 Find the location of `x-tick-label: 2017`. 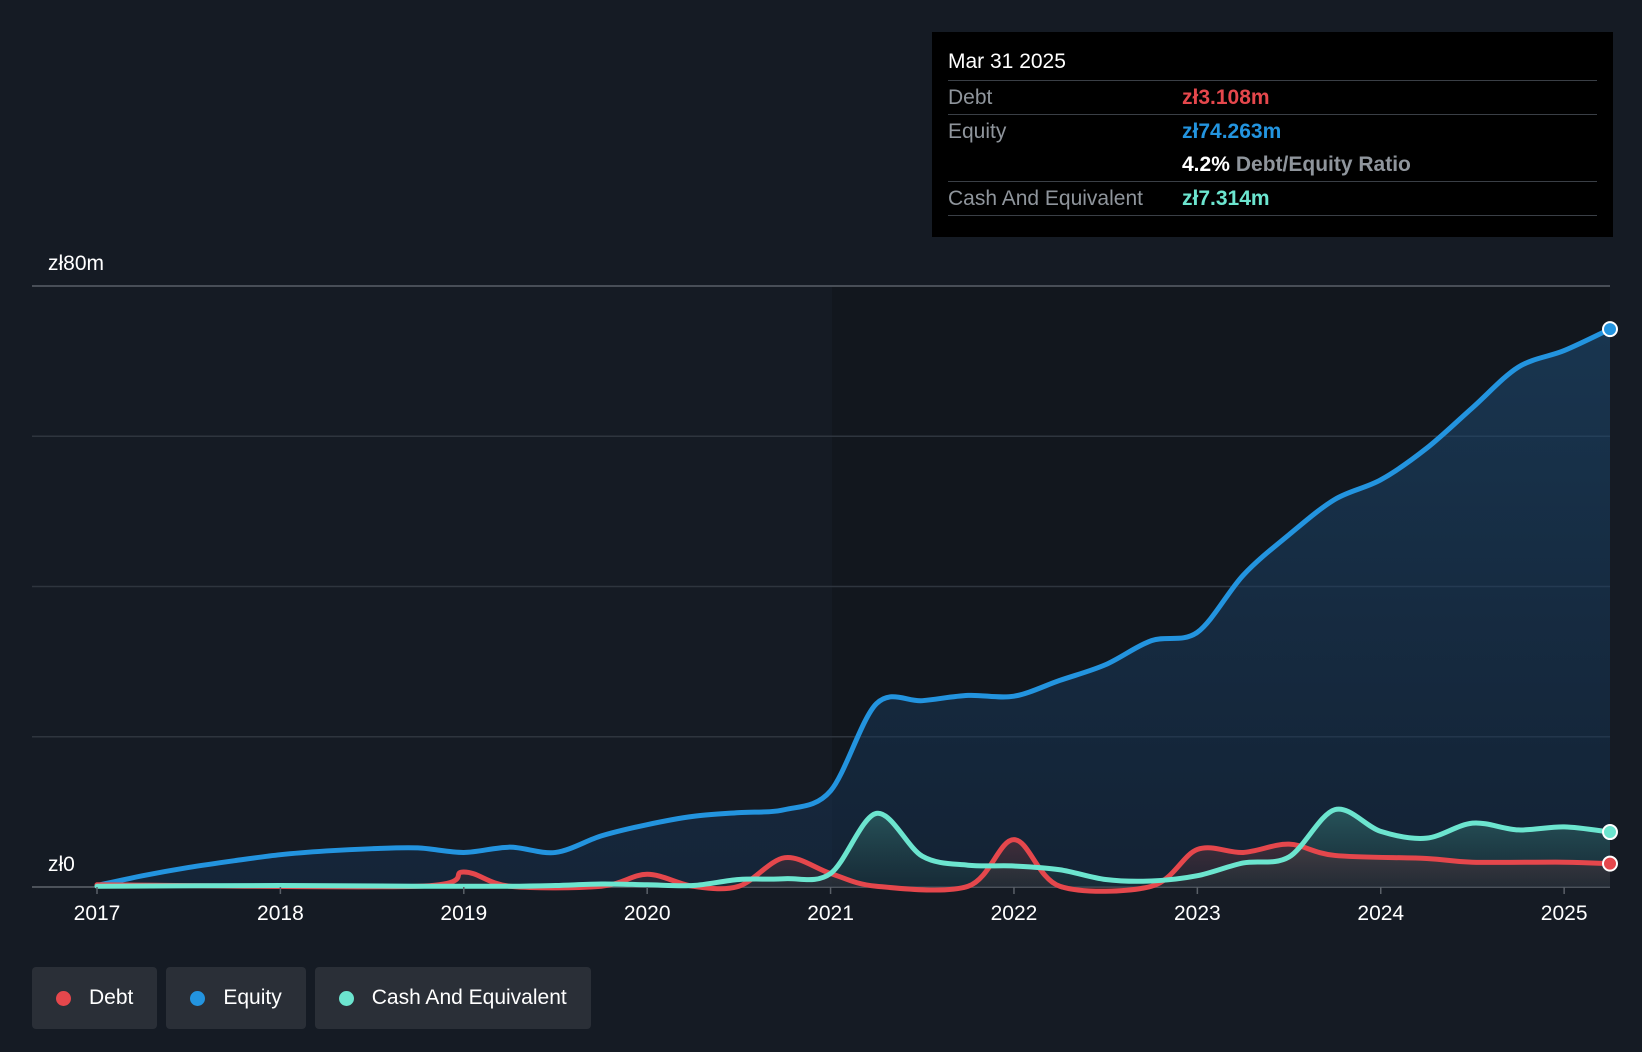

x-tick-label: 2017 is located at coordinates (97, 913).